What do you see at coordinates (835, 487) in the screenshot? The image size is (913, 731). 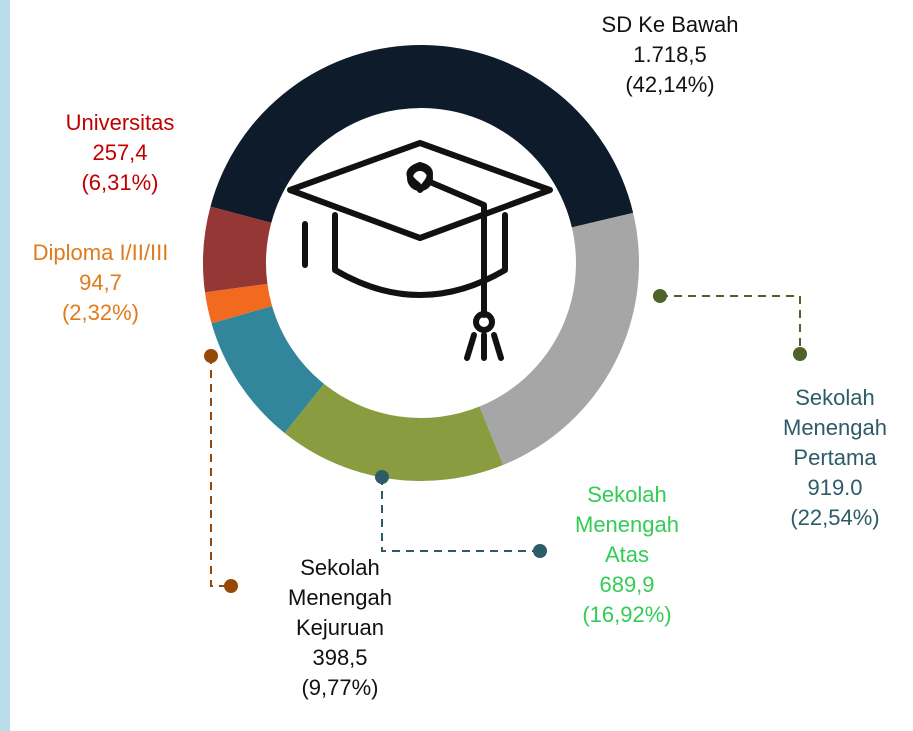 I see `value-label: 919.0` at bounding box center [835, 487].